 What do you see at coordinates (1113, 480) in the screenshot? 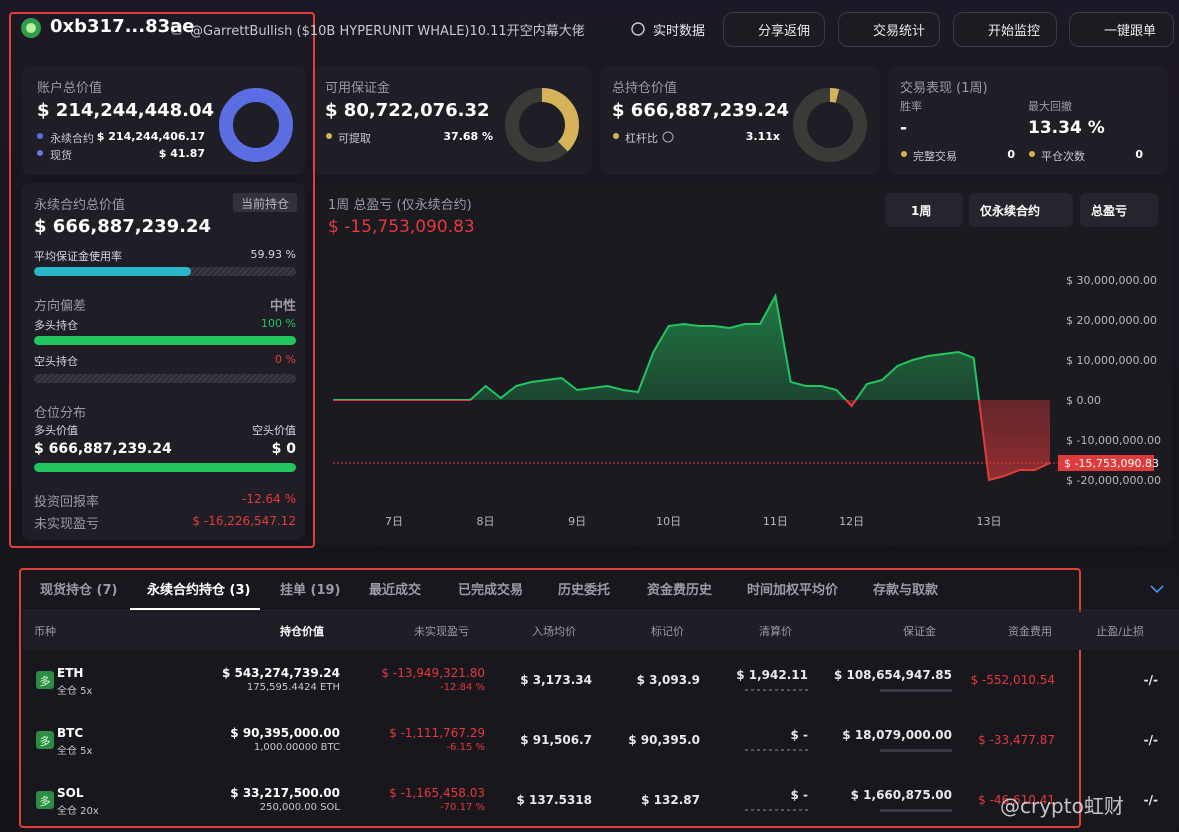
I see `y-tick-label: $ -20,000,000.00` at bounding box center [1113, 480].